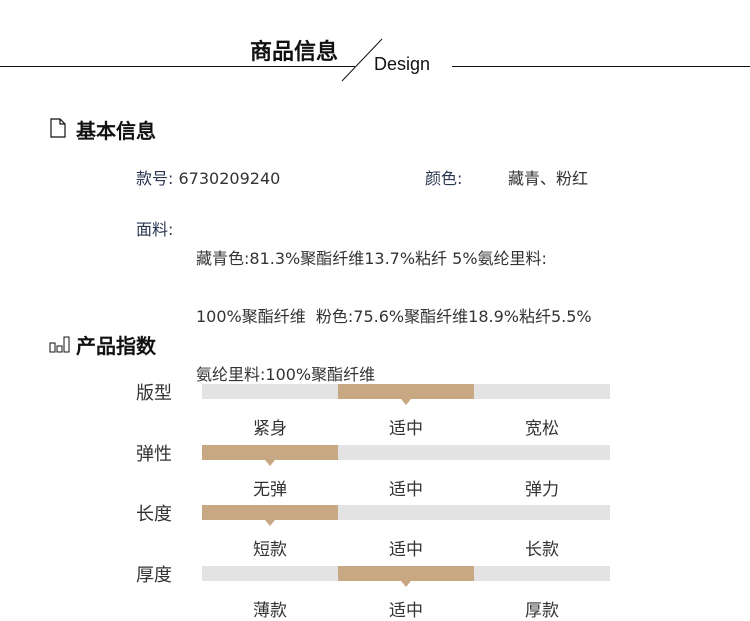 This screenshot has width=750, height=621. I want to click on product-index-heading: 产品指数, so click(116, 346).